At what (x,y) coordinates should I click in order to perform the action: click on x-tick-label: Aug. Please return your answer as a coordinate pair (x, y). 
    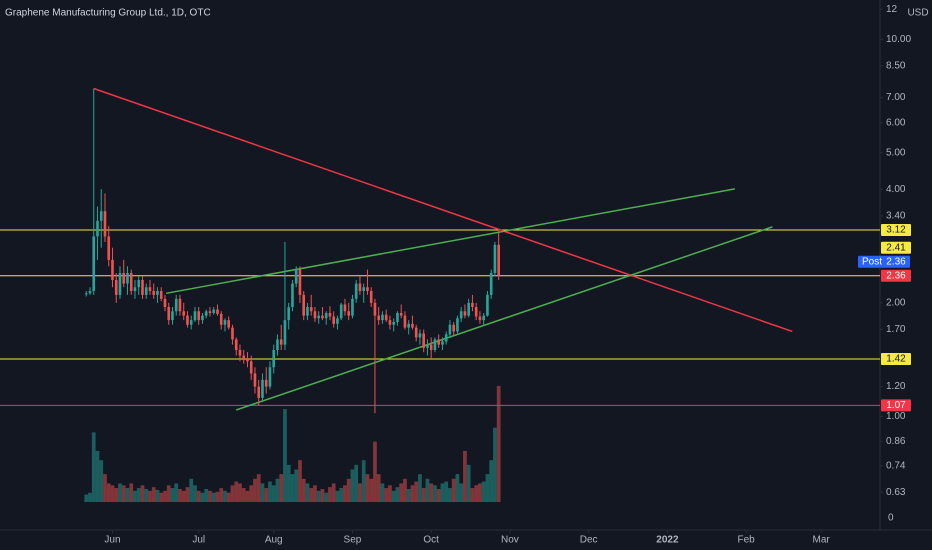
    Looking at the image, I should click on (274, 540).